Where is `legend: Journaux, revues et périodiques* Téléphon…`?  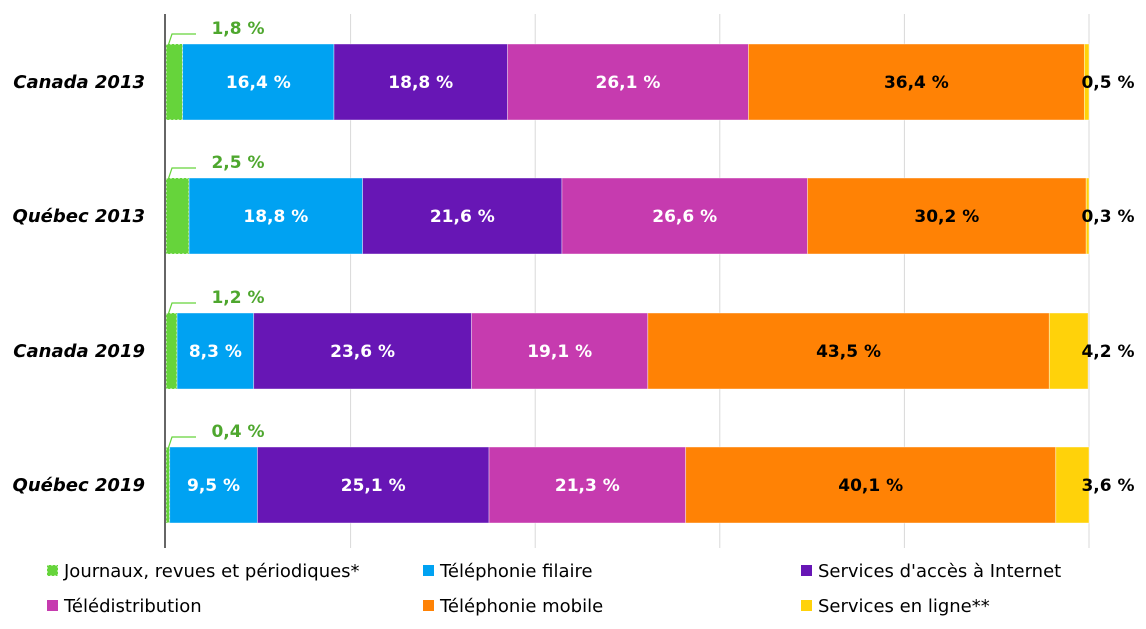 legend: Journaux, revues et périodiques* Téléphon… is located at coordinates (553, 589).